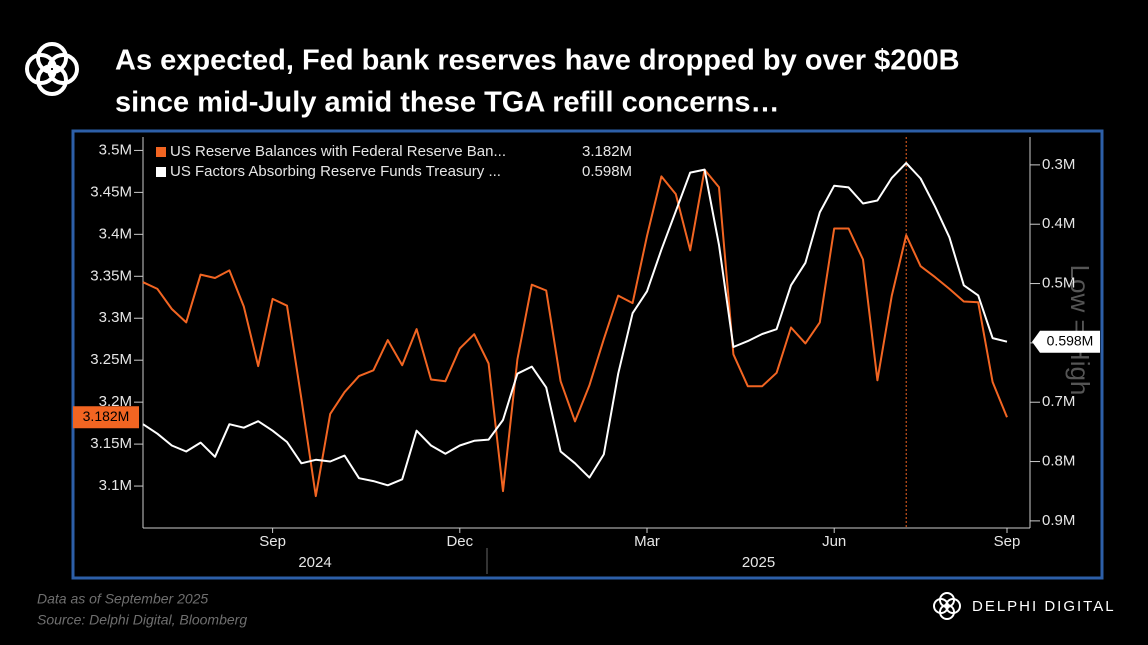  I want to click on footer-source: Source: Delphi Digital, Bloomberg, so click(142, 620).